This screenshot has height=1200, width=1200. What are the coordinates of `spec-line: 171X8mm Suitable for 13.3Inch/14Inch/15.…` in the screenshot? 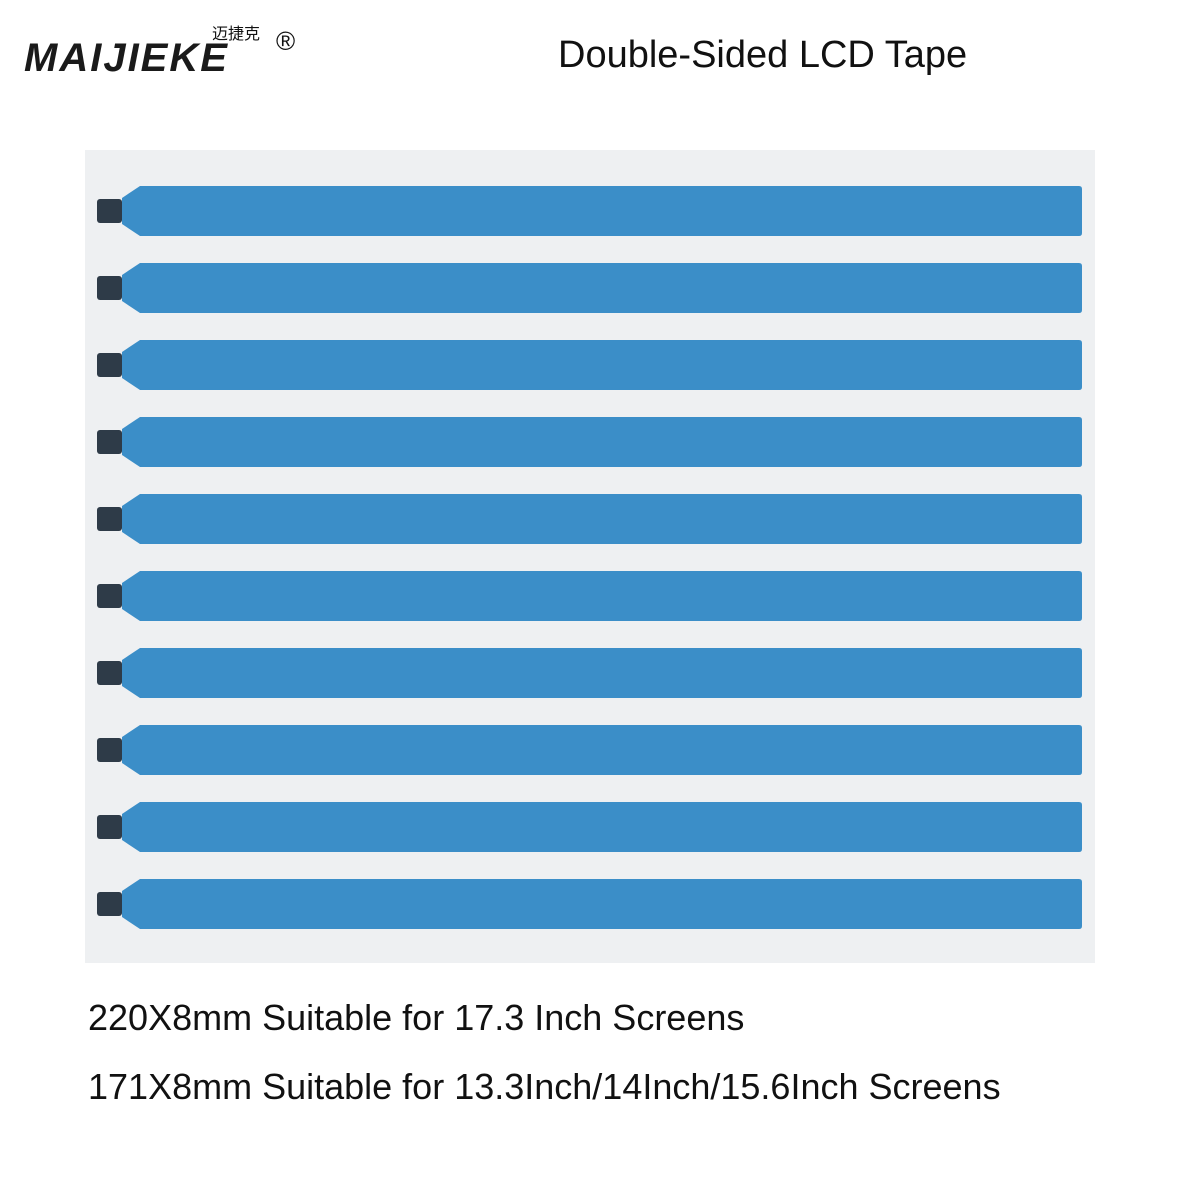 It's located at (544, 1086).